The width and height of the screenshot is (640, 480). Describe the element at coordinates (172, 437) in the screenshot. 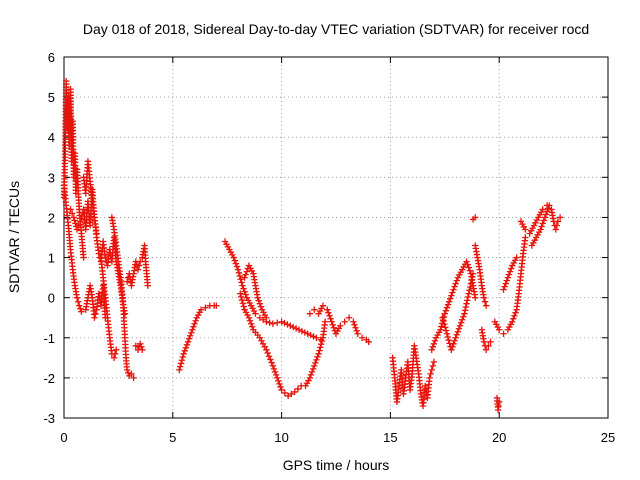

I see `x-tick-label: 5` at that location.